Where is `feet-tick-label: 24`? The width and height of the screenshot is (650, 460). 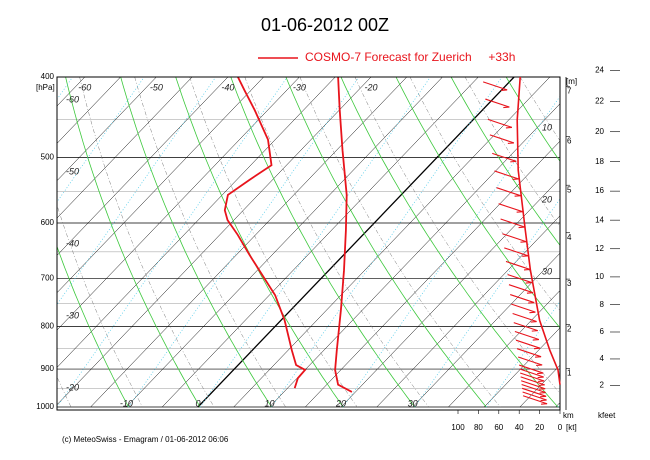 feet-tick-label: 24 is located at coordinates (599, 69).